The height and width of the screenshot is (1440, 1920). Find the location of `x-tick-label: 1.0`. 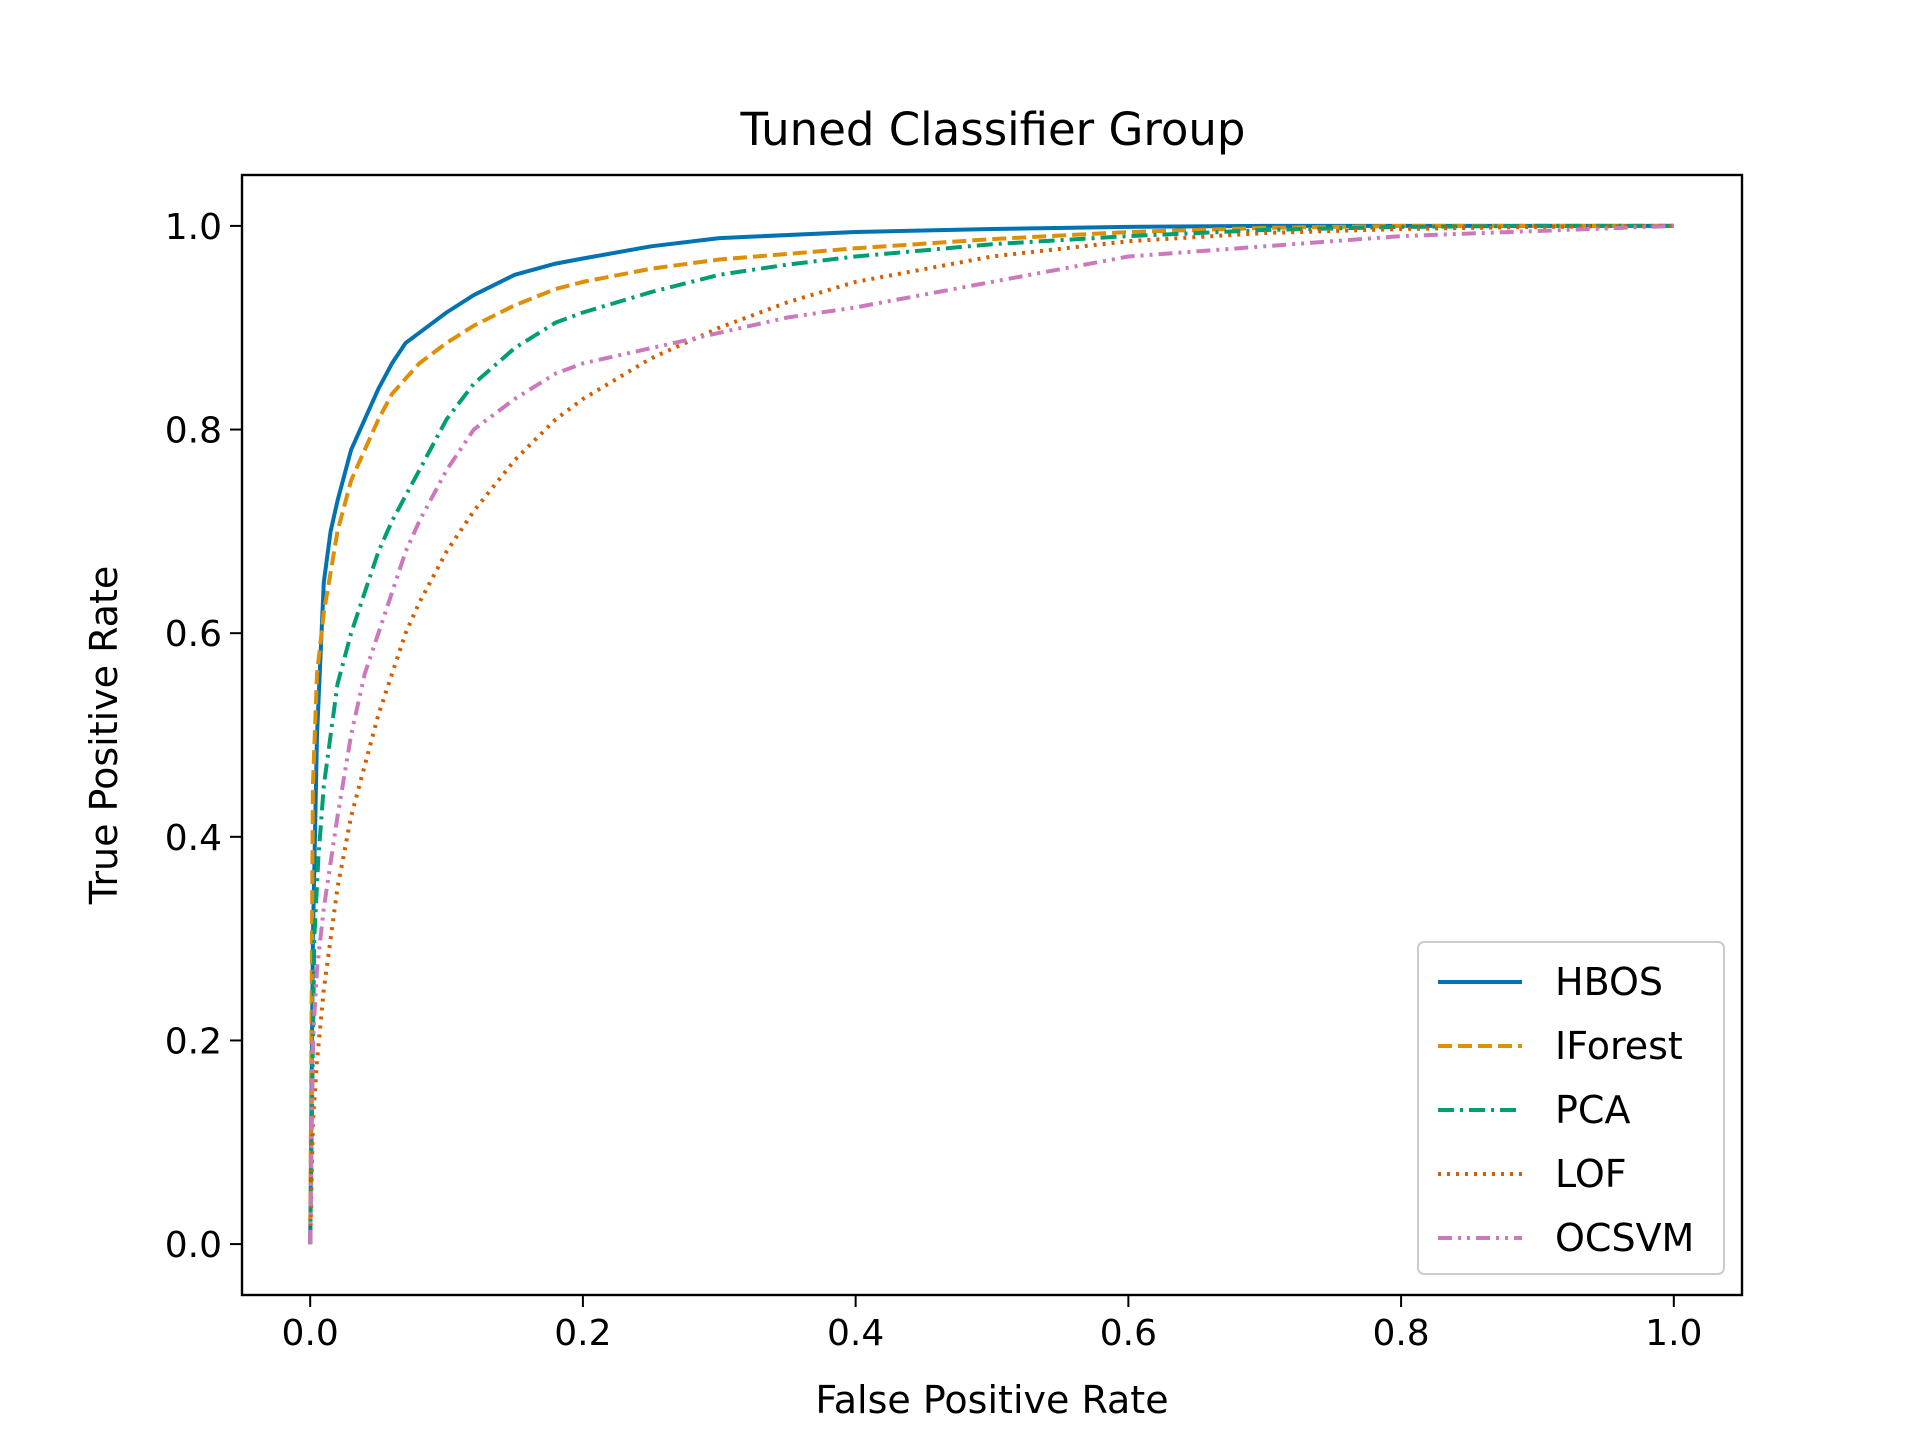

x-tick-label: 1.0 is located at coordinates (1673, 1333).